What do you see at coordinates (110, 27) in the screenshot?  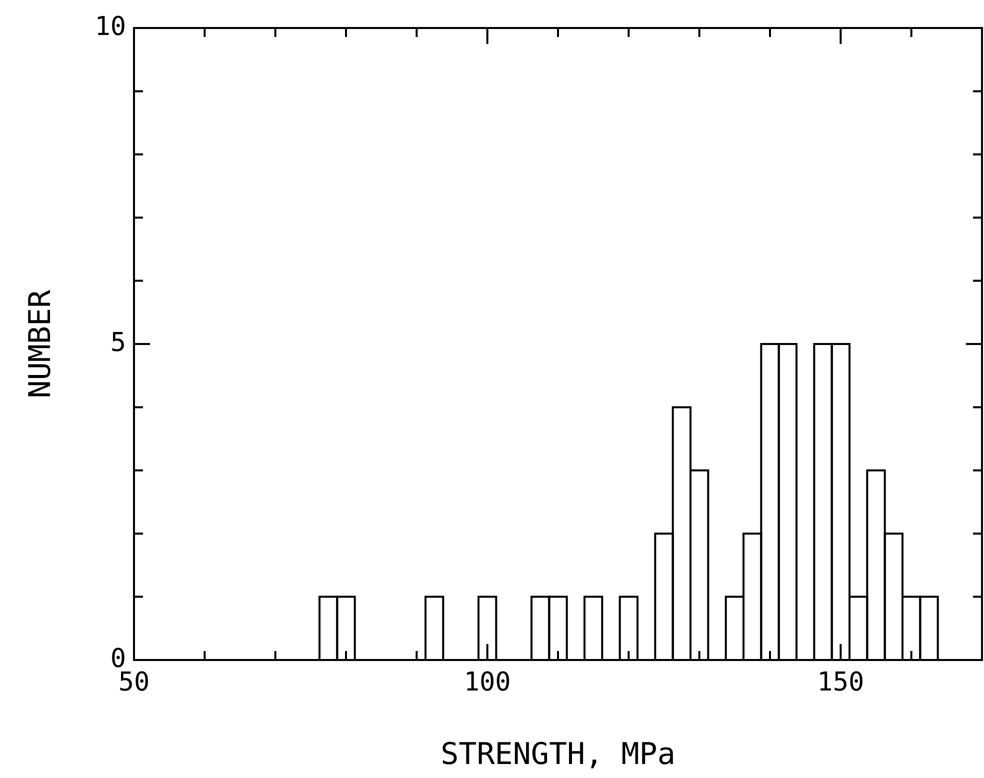 I see `y-tick-label: 10` at bounding box center [110, 27].